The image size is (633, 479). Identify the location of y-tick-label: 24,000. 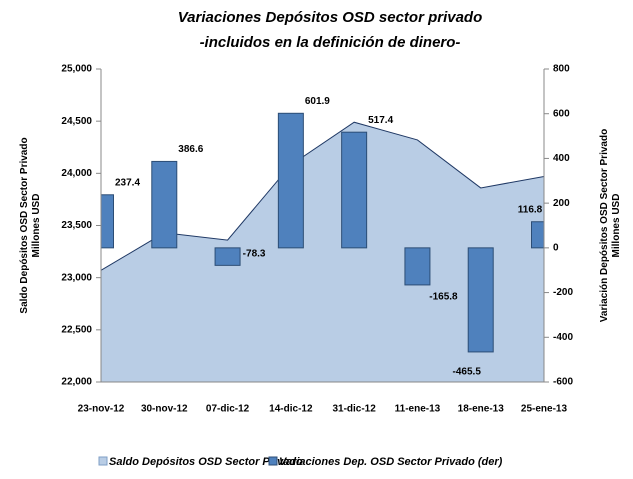
(76, 173).